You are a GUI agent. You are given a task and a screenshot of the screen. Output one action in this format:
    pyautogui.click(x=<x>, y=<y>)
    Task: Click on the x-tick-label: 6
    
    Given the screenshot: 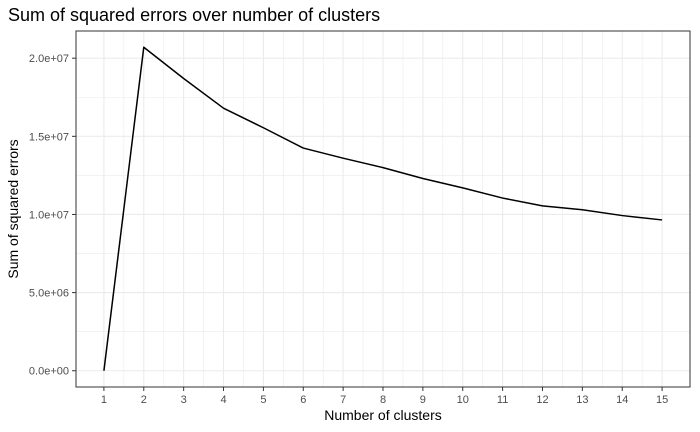 What is the action you would take?
    pyautogui.click(x=303, y=400)
    